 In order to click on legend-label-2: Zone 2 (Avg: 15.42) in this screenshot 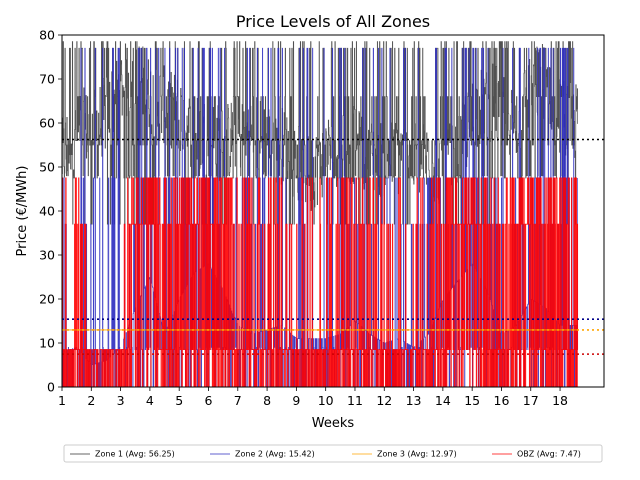, I will do `click(275, 454)`.